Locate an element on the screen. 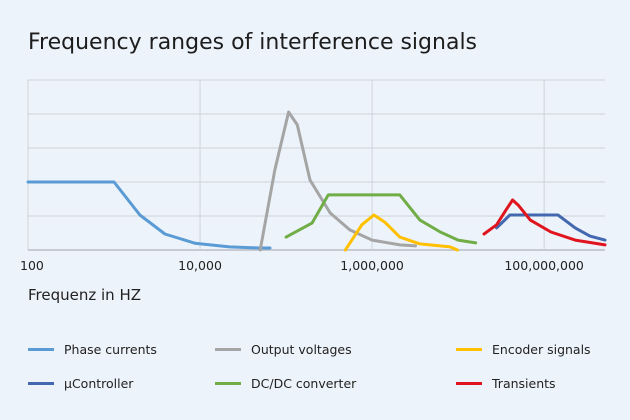 The image size is (630, 420). legend-label: Phase currents is located at coordinates (110, 349).